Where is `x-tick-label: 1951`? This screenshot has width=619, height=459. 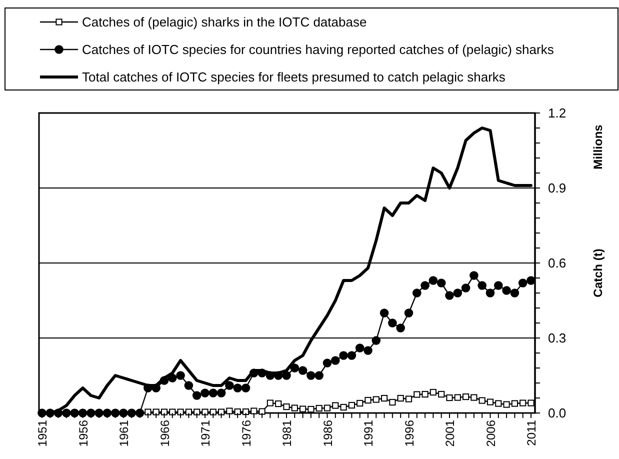 x-tick-label: 1951 is located at coordinates (43, 433).